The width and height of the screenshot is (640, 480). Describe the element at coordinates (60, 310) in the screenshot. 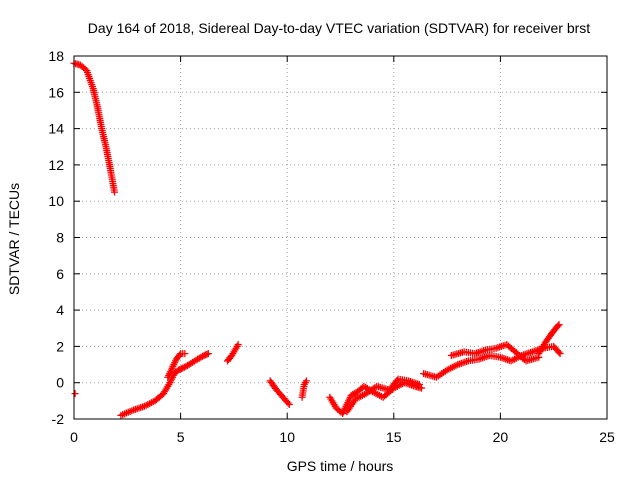

I see `y-tick-label: 4` at that location.